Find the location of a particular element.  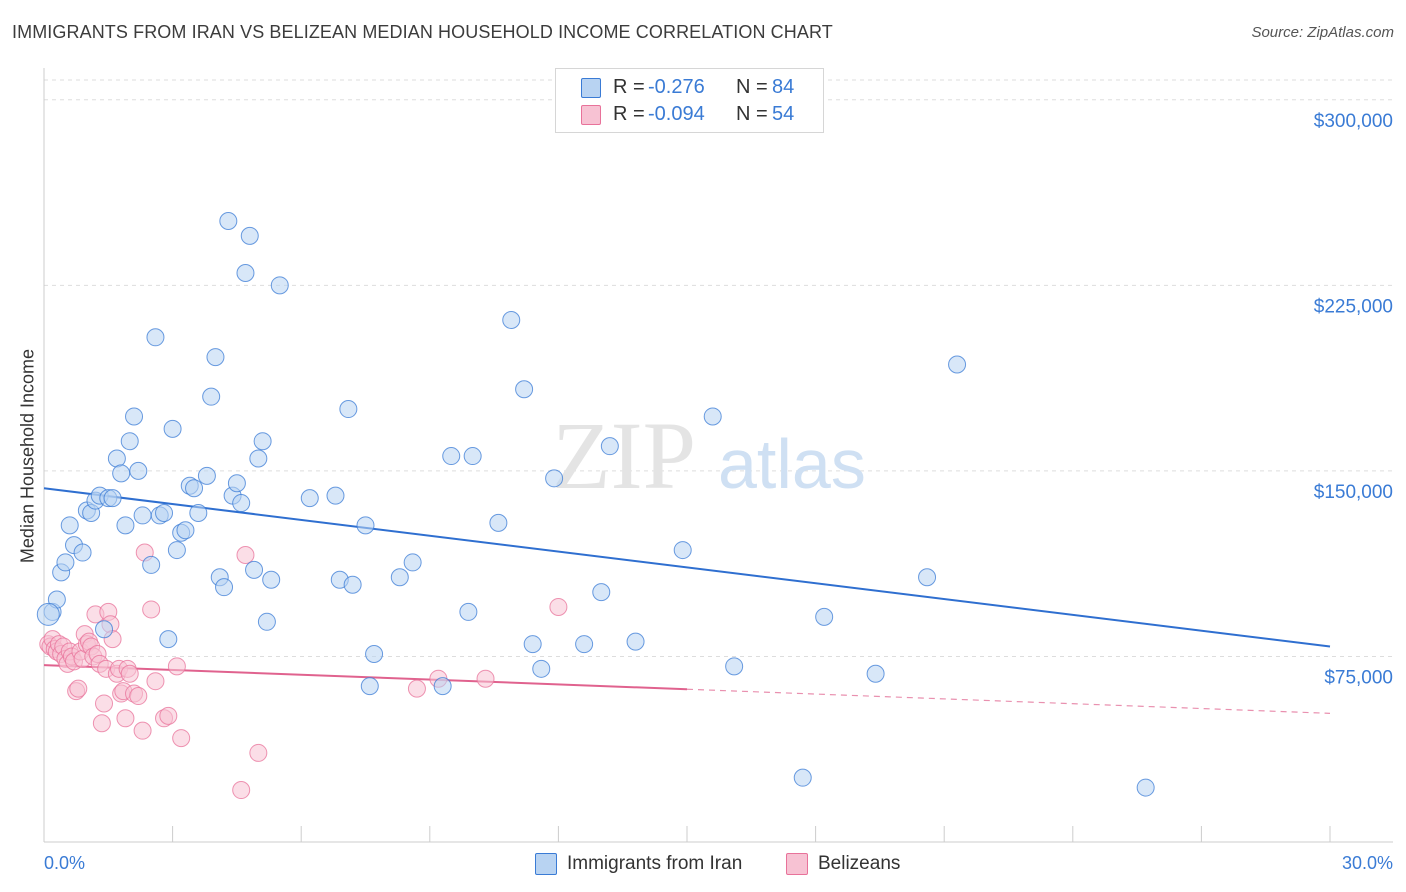

legend-swatch-iran is located at coordinates (546, 864).